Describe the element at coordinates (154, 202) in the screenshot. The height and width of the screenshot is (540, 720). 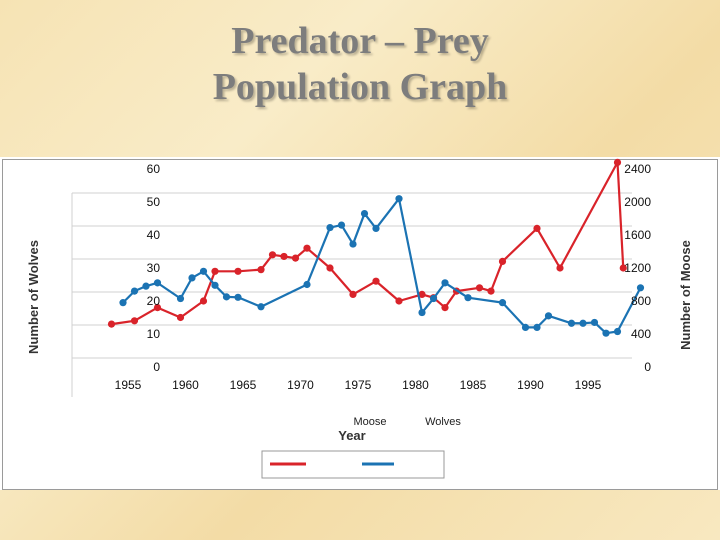
I see `y-left-tick-label: 50` at that location.